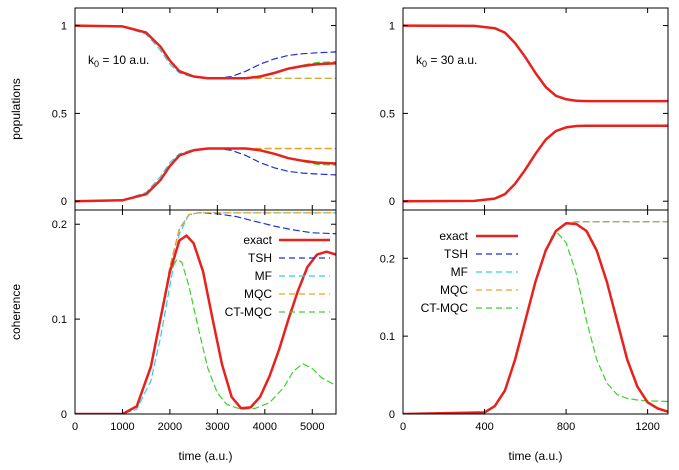 The height and width of the screenshot is (470, 679). What do you see at coordinates (118, 61) in the screenshot?
I see `k0-annotation: k0 = 10 a.u.` at bounding box center [118, 61].